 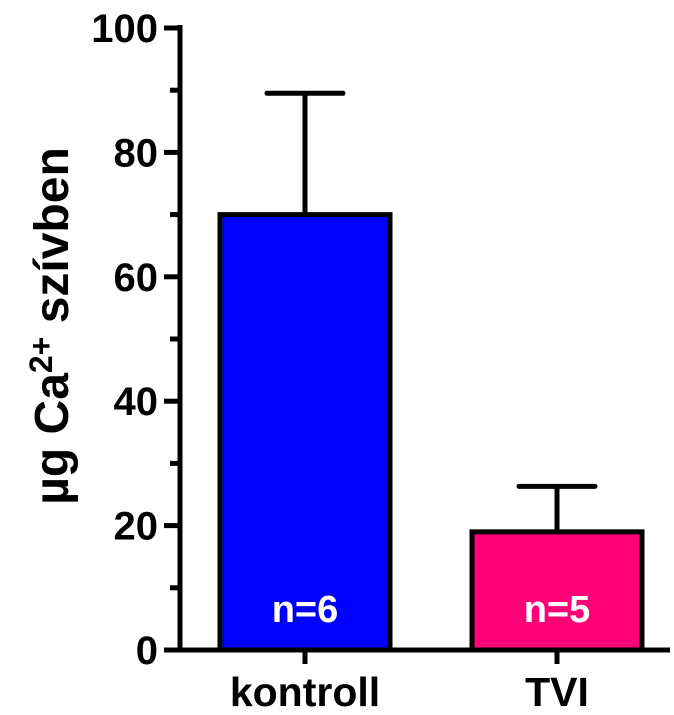 I want to click on y-tick-label-80: 80, so click(x=136, y=153).